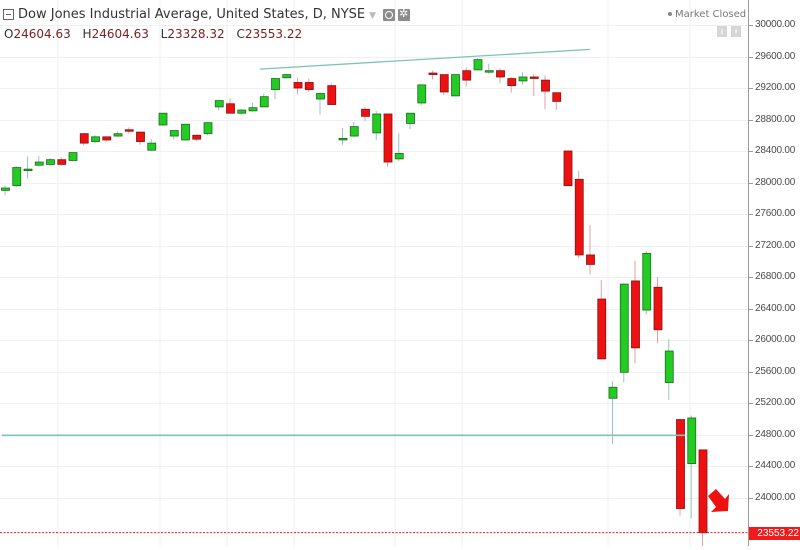 This screenshot has width=800, height=550. Describe the element at coordinates (775, 434) in the screenshot. I see `axis-tick-label: 24800.00` at that location.